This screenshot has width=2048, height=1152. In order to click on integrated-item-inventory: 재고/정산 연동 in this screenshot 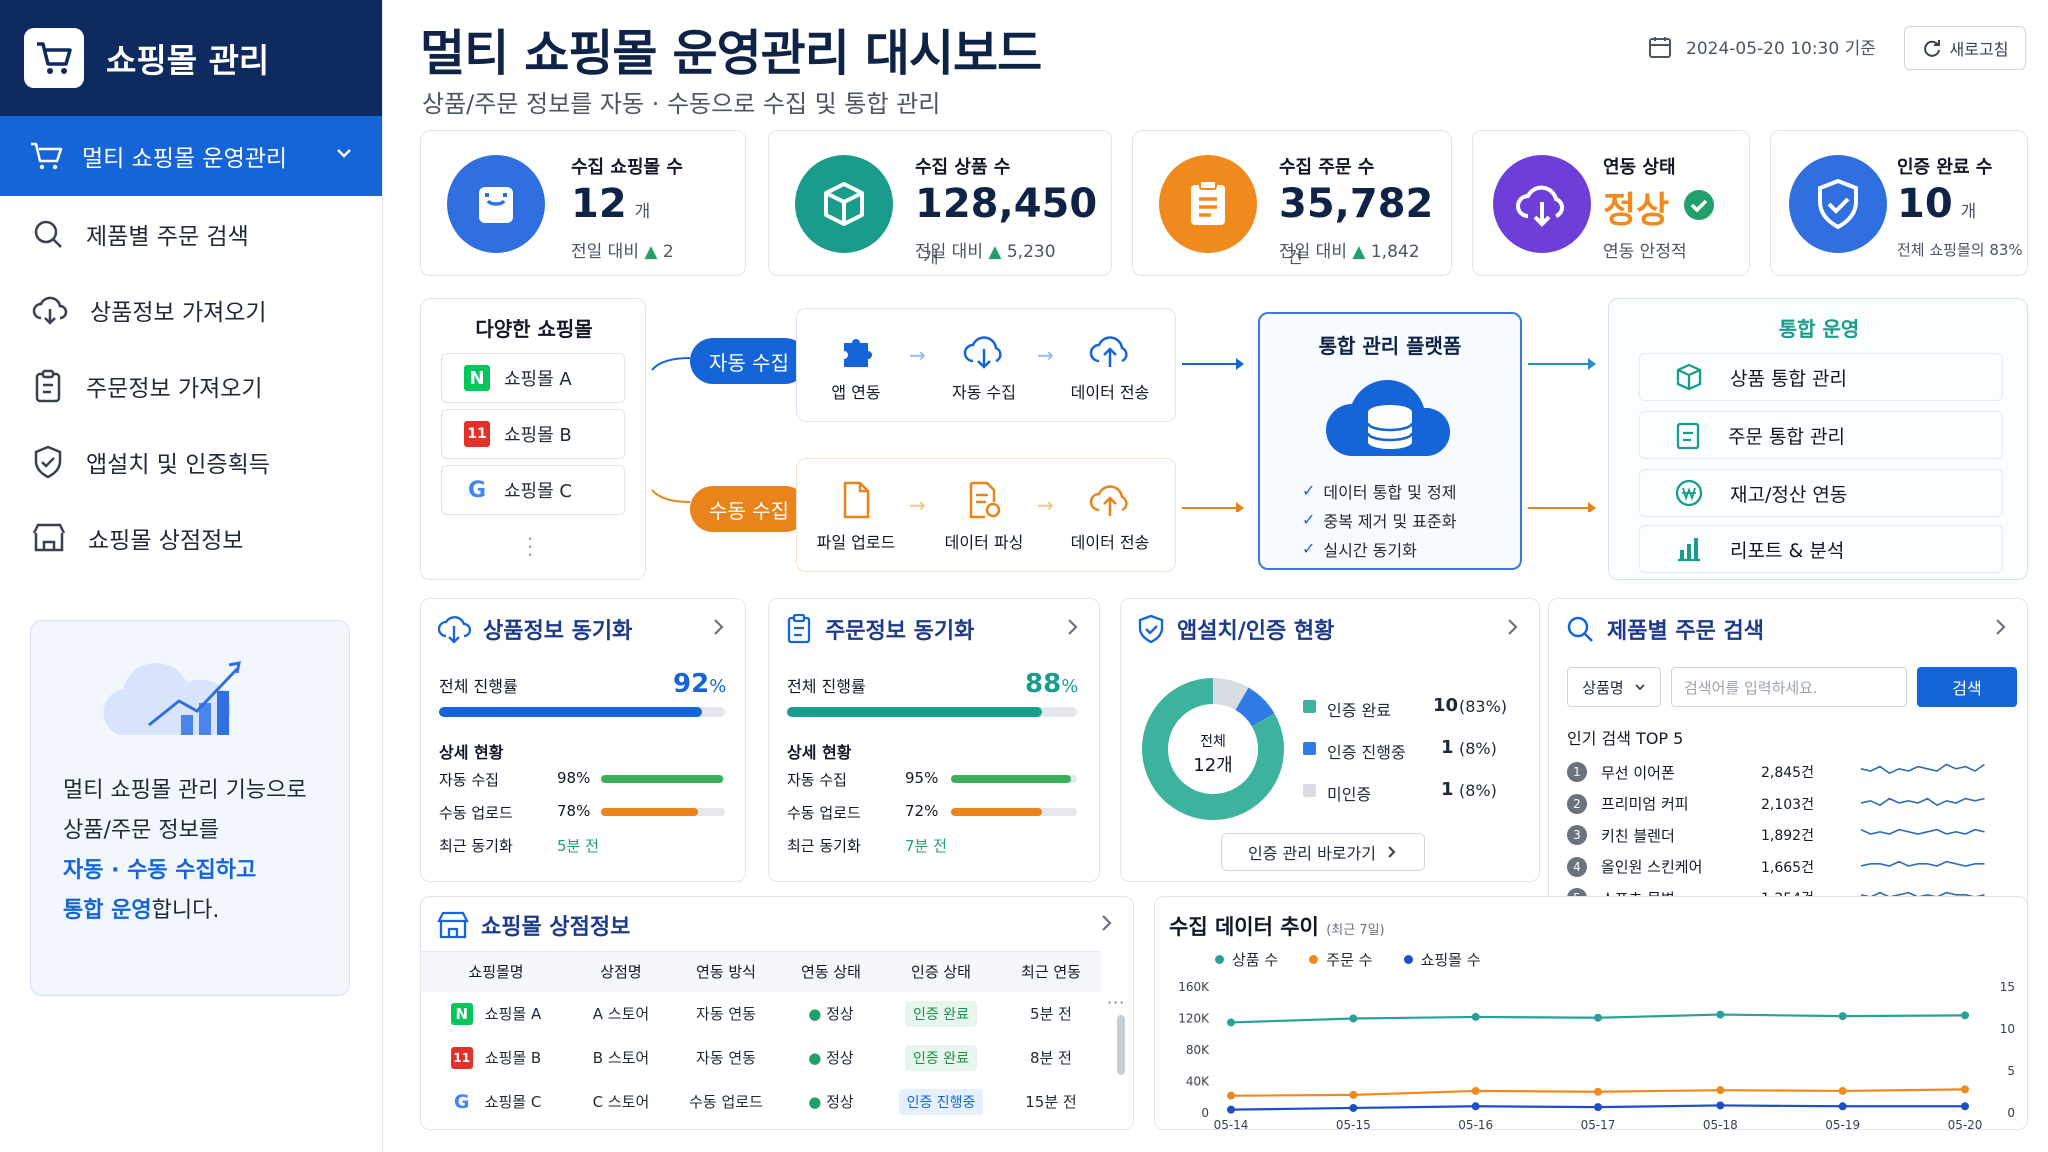, I will do `click(1821, 493)`.